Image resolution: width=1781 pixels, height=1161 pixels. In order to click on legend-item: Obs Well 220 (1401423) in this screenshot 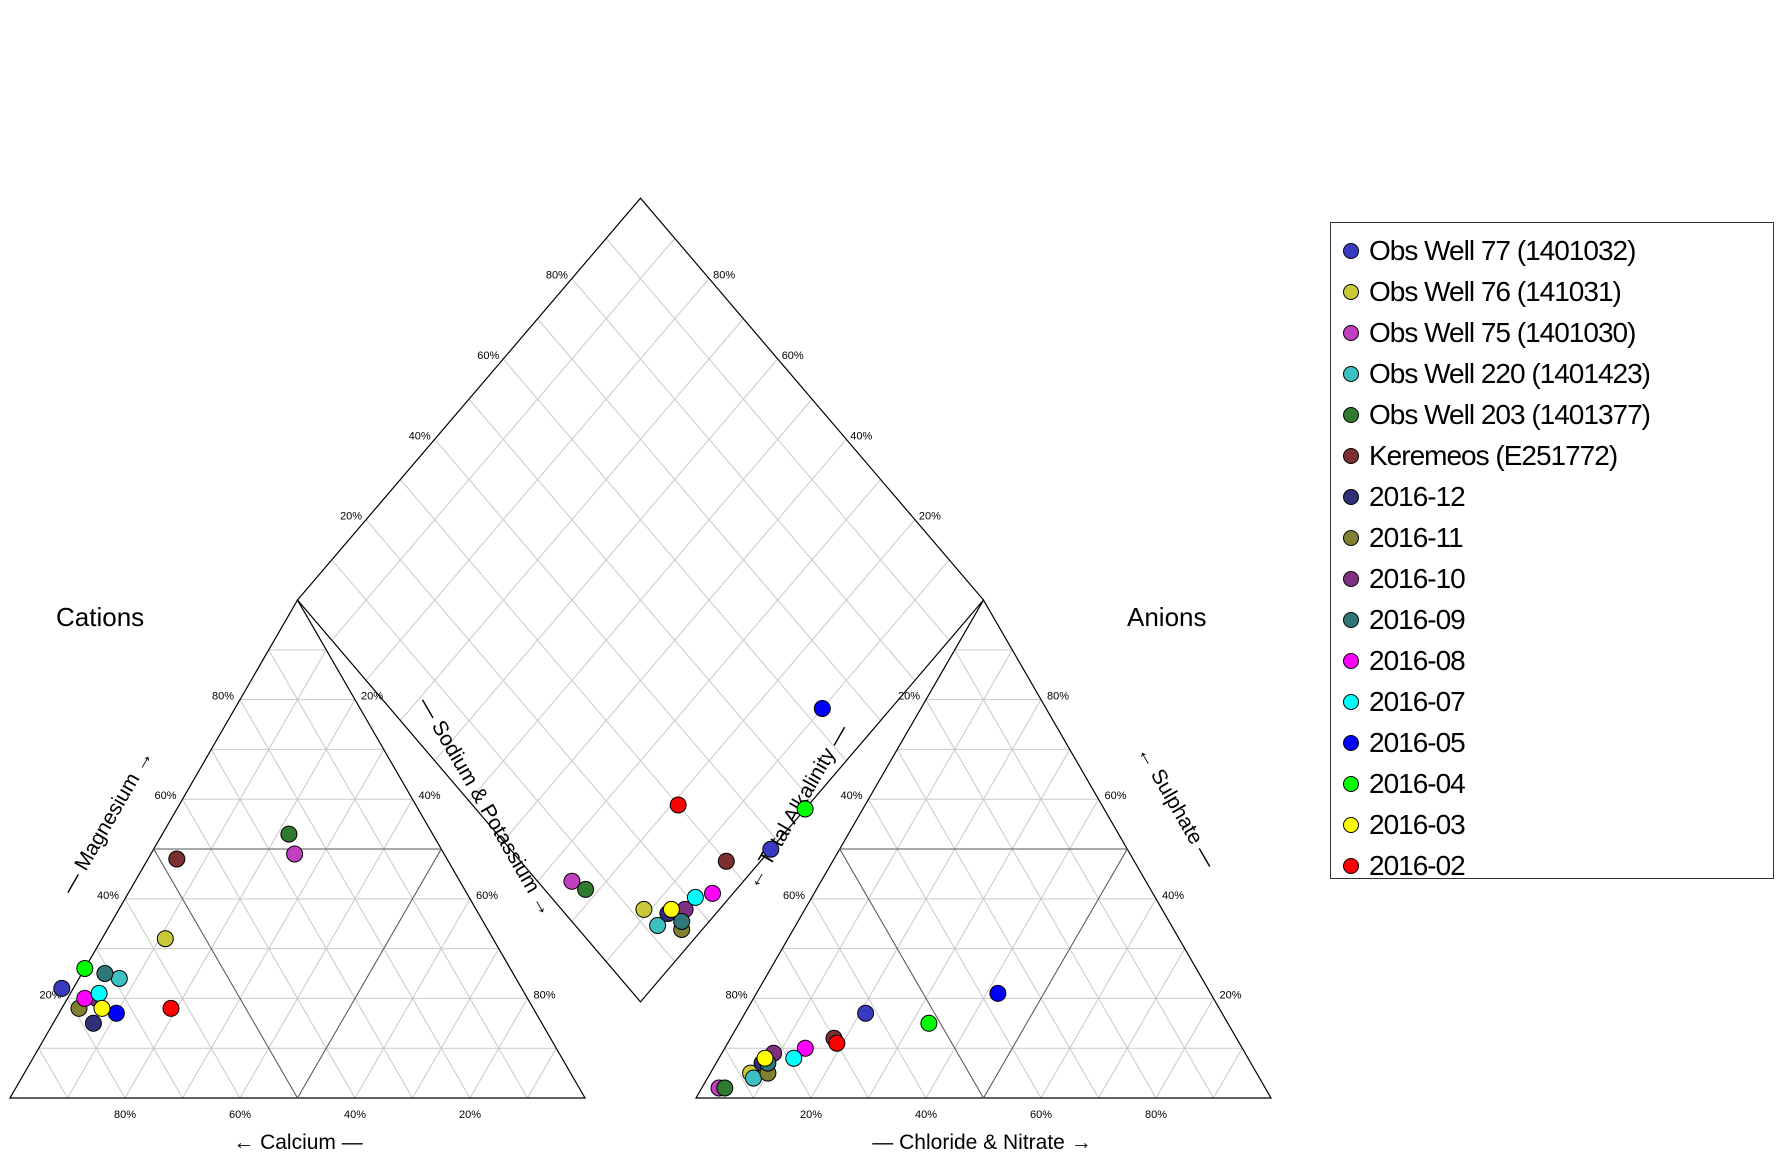, I will do `click(1552, 373)`.